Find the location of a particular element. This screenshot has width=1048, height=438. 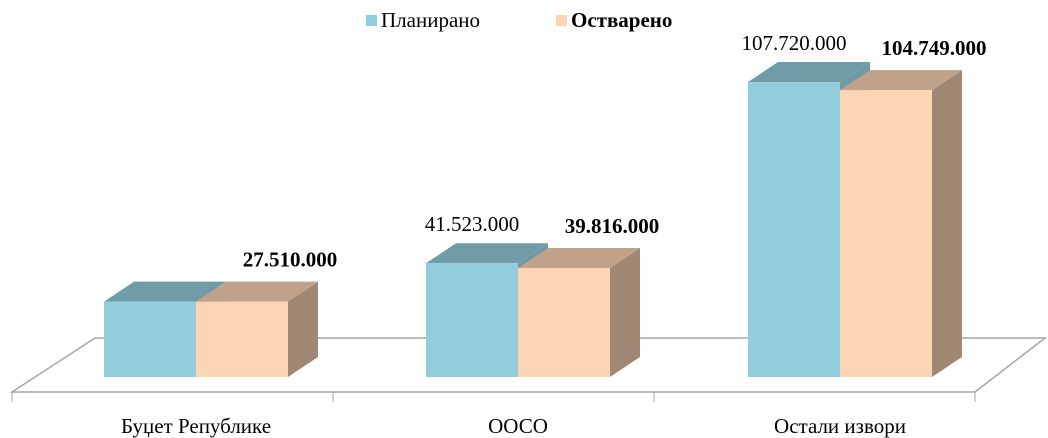

x-tick-label: ООСО is located at coordinates (518, 426).